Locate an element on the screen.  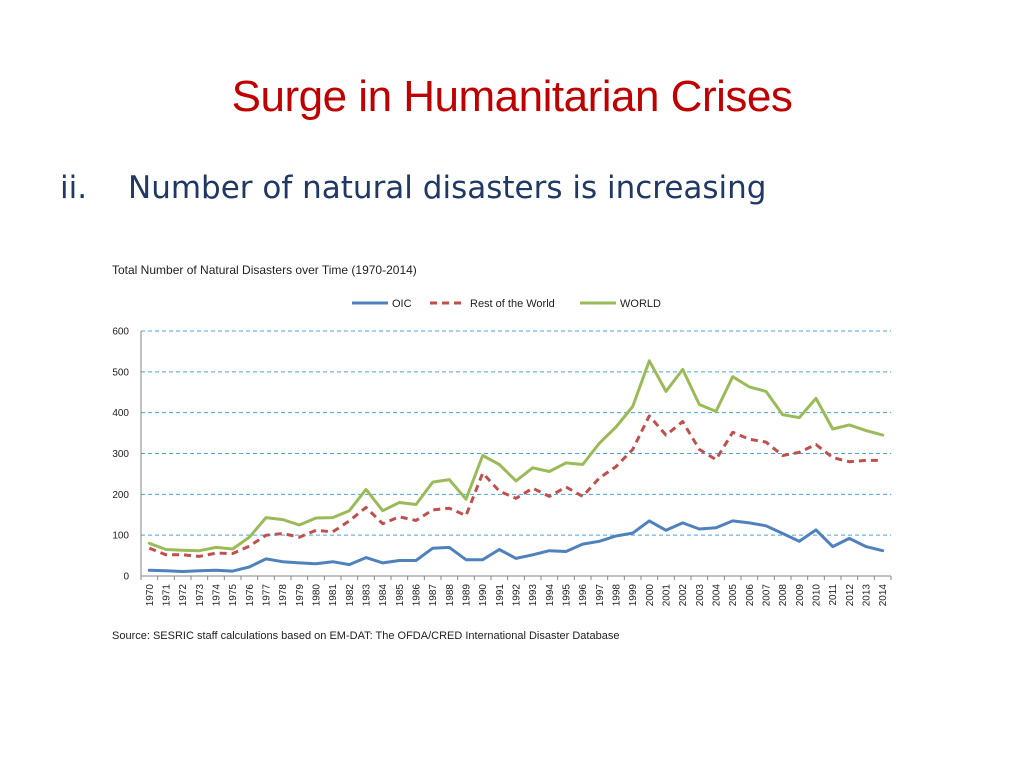
x-tick-label: 1973 is located at coordinates (200, 595).